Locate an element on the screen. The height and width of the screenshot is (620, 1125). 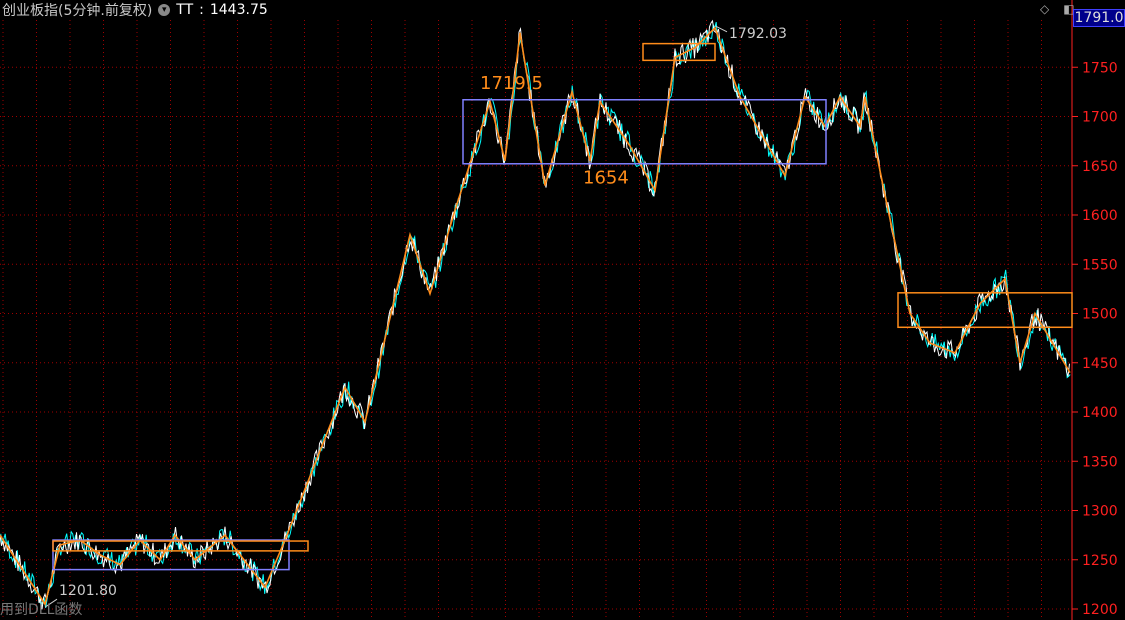
y-tick-label: 1650 is located at coordinates (1100, 167).